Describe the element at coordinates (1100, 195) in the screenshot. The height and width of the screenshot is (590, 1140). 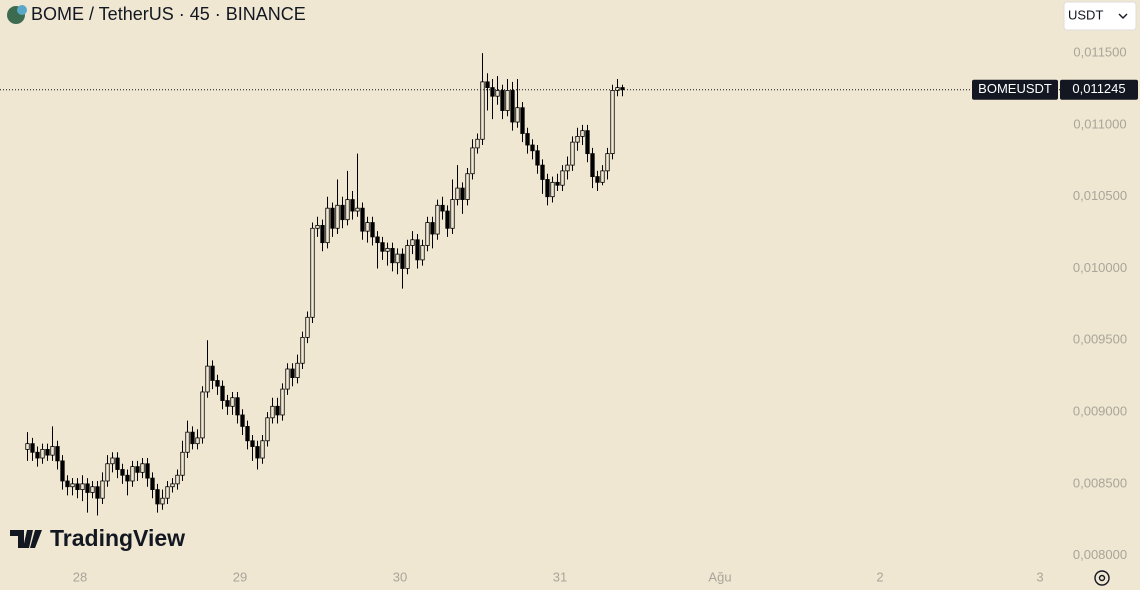
I see `y-tick-label: 0,010500` at that location.